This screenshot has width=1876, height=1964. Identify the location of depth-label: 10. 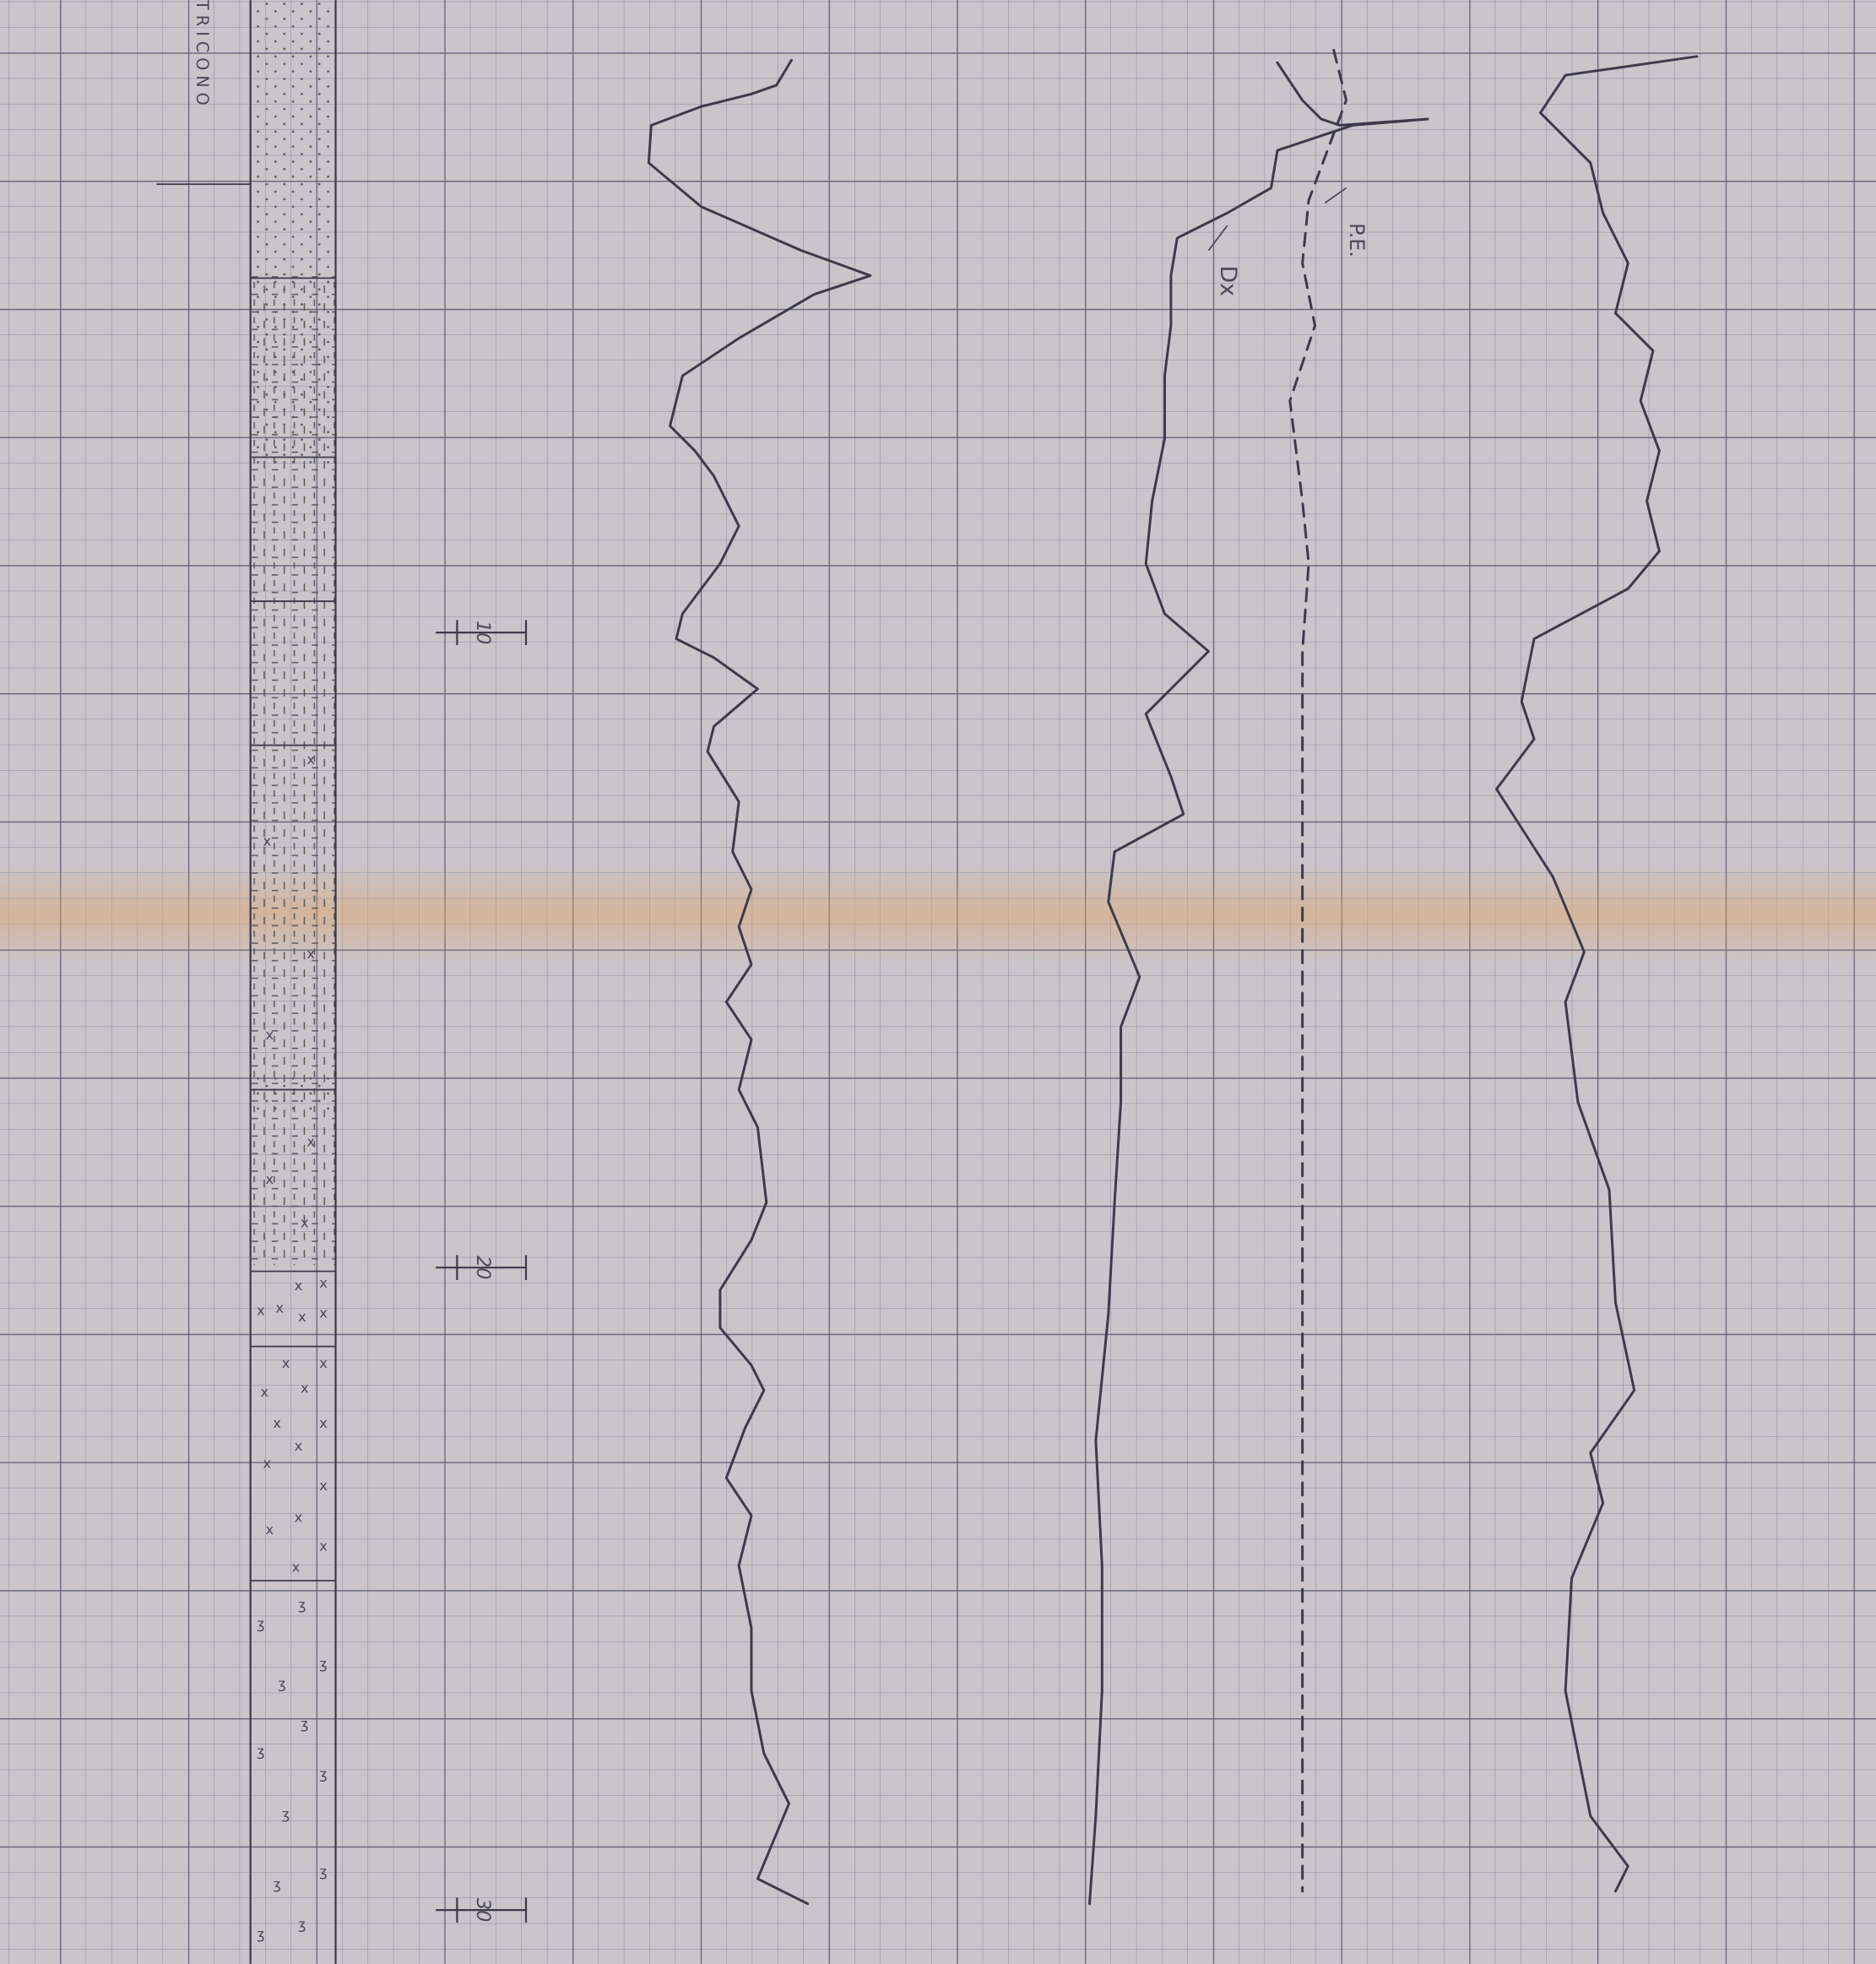
(483, 632).